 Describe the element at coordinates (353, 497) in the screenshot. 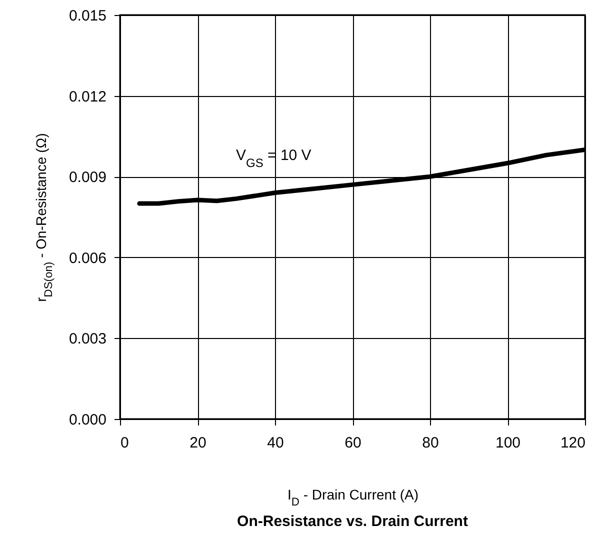

I see `x-axis-title: I$_{D}$ - Drain Current (A)` at that location.